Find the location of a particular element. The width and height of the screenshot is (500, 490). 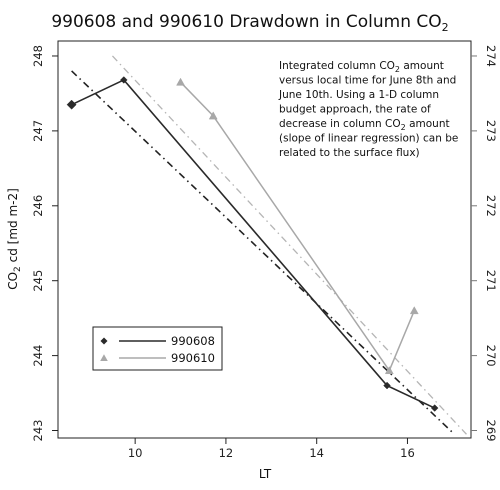

legend: 990608 990610 is located at coordinates (157, 348).